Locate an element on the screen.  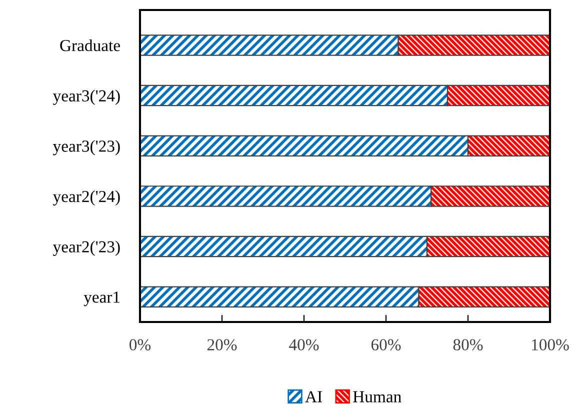
y-tick-label: year2('24) is located at coordinates (86, 198).